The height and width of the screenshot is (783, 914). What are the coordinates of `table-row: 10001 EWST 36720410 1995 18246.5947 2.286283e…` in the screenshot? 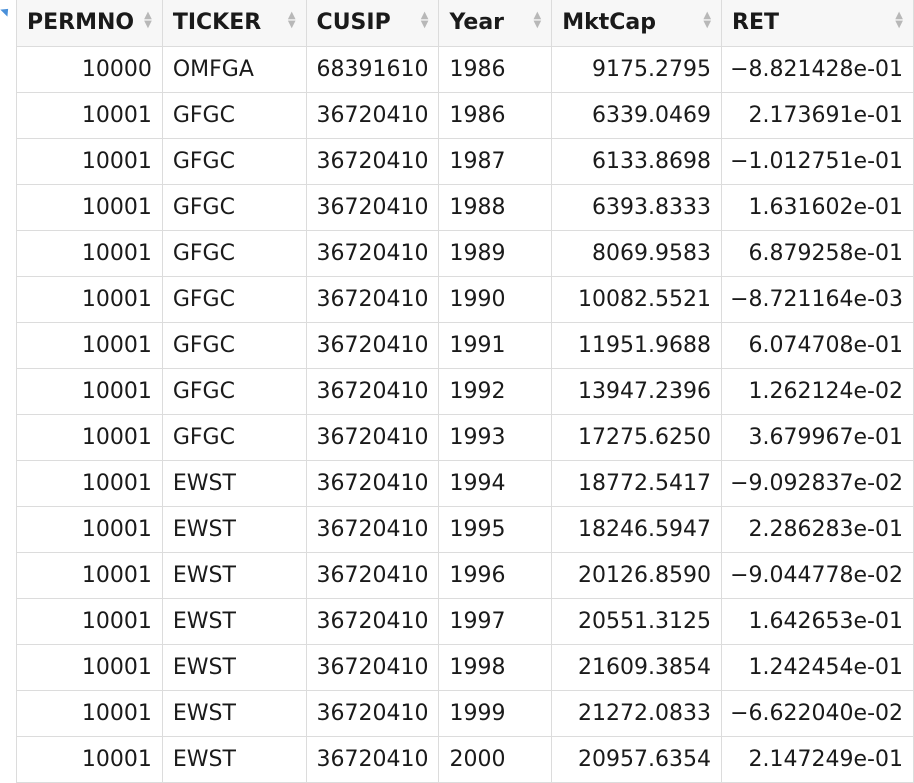 It's located at (465, 529).